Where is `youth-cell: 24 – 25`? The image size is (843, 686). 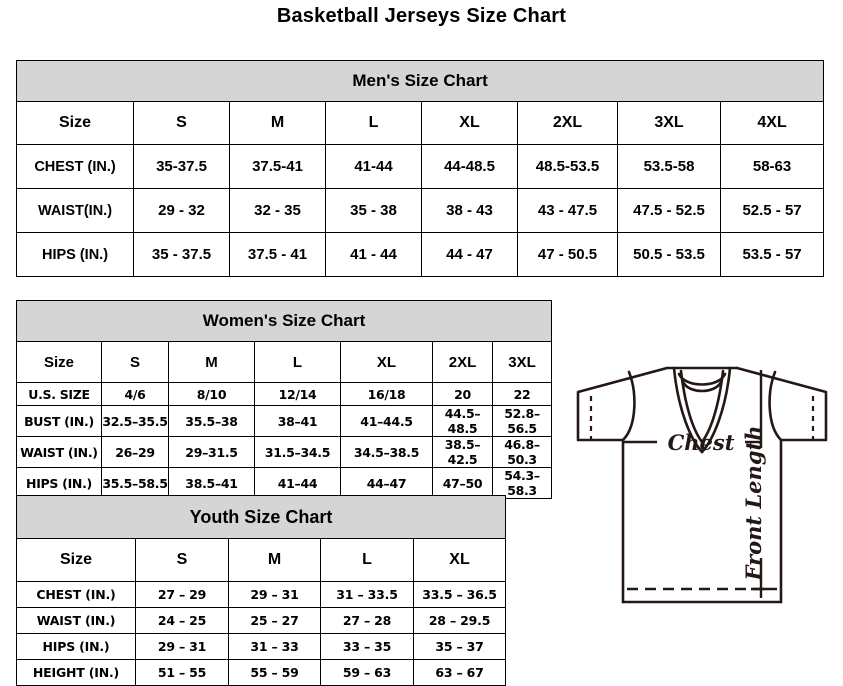
youth-cell: 24 – 25 is located at coordinates (182, 620).